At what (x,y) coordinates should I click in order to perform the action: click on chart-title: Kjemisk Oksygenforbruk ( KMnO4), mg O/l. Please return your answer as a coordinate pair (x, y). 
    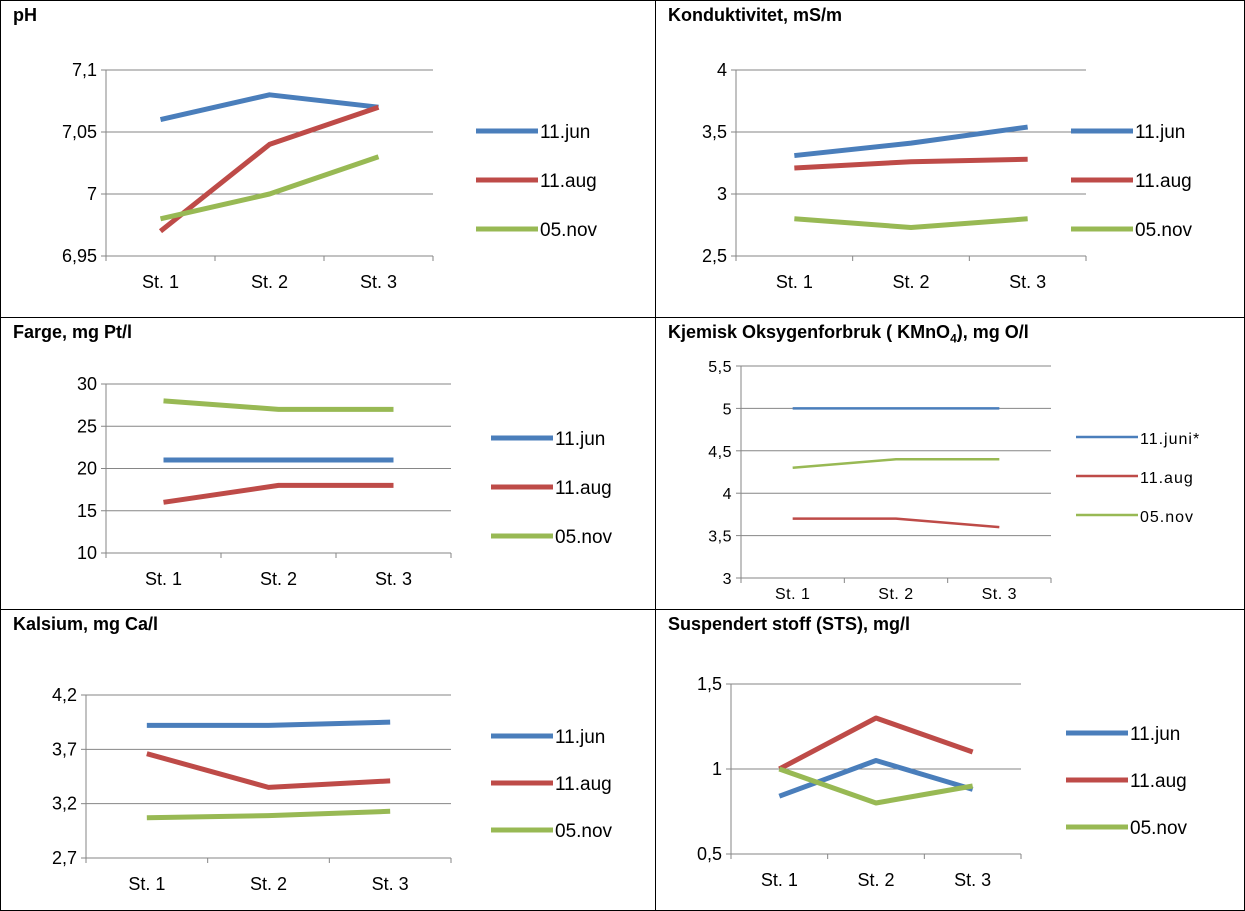
    Looking at the image, I should click on (848, 334).